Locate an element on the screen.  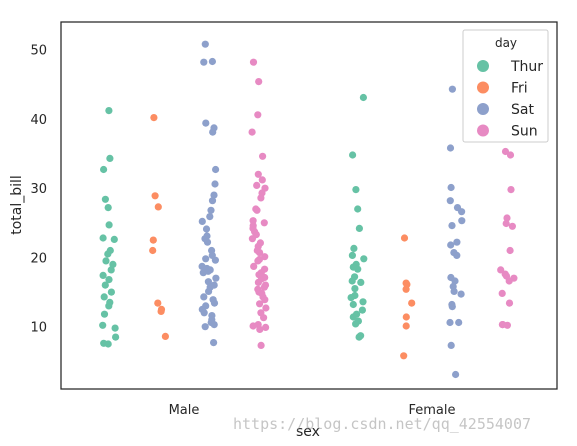
x-axis-ticks: Male Female is located at coordinates (312, 410).